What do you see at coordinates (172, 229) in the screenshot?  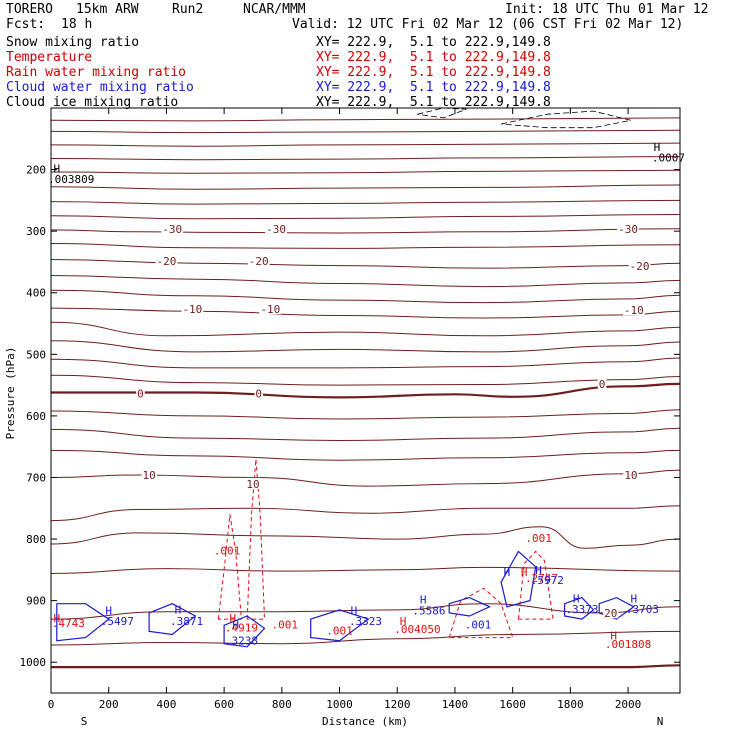 I see `contour-label-temp-4: -30` at bounding box center [172, 229].